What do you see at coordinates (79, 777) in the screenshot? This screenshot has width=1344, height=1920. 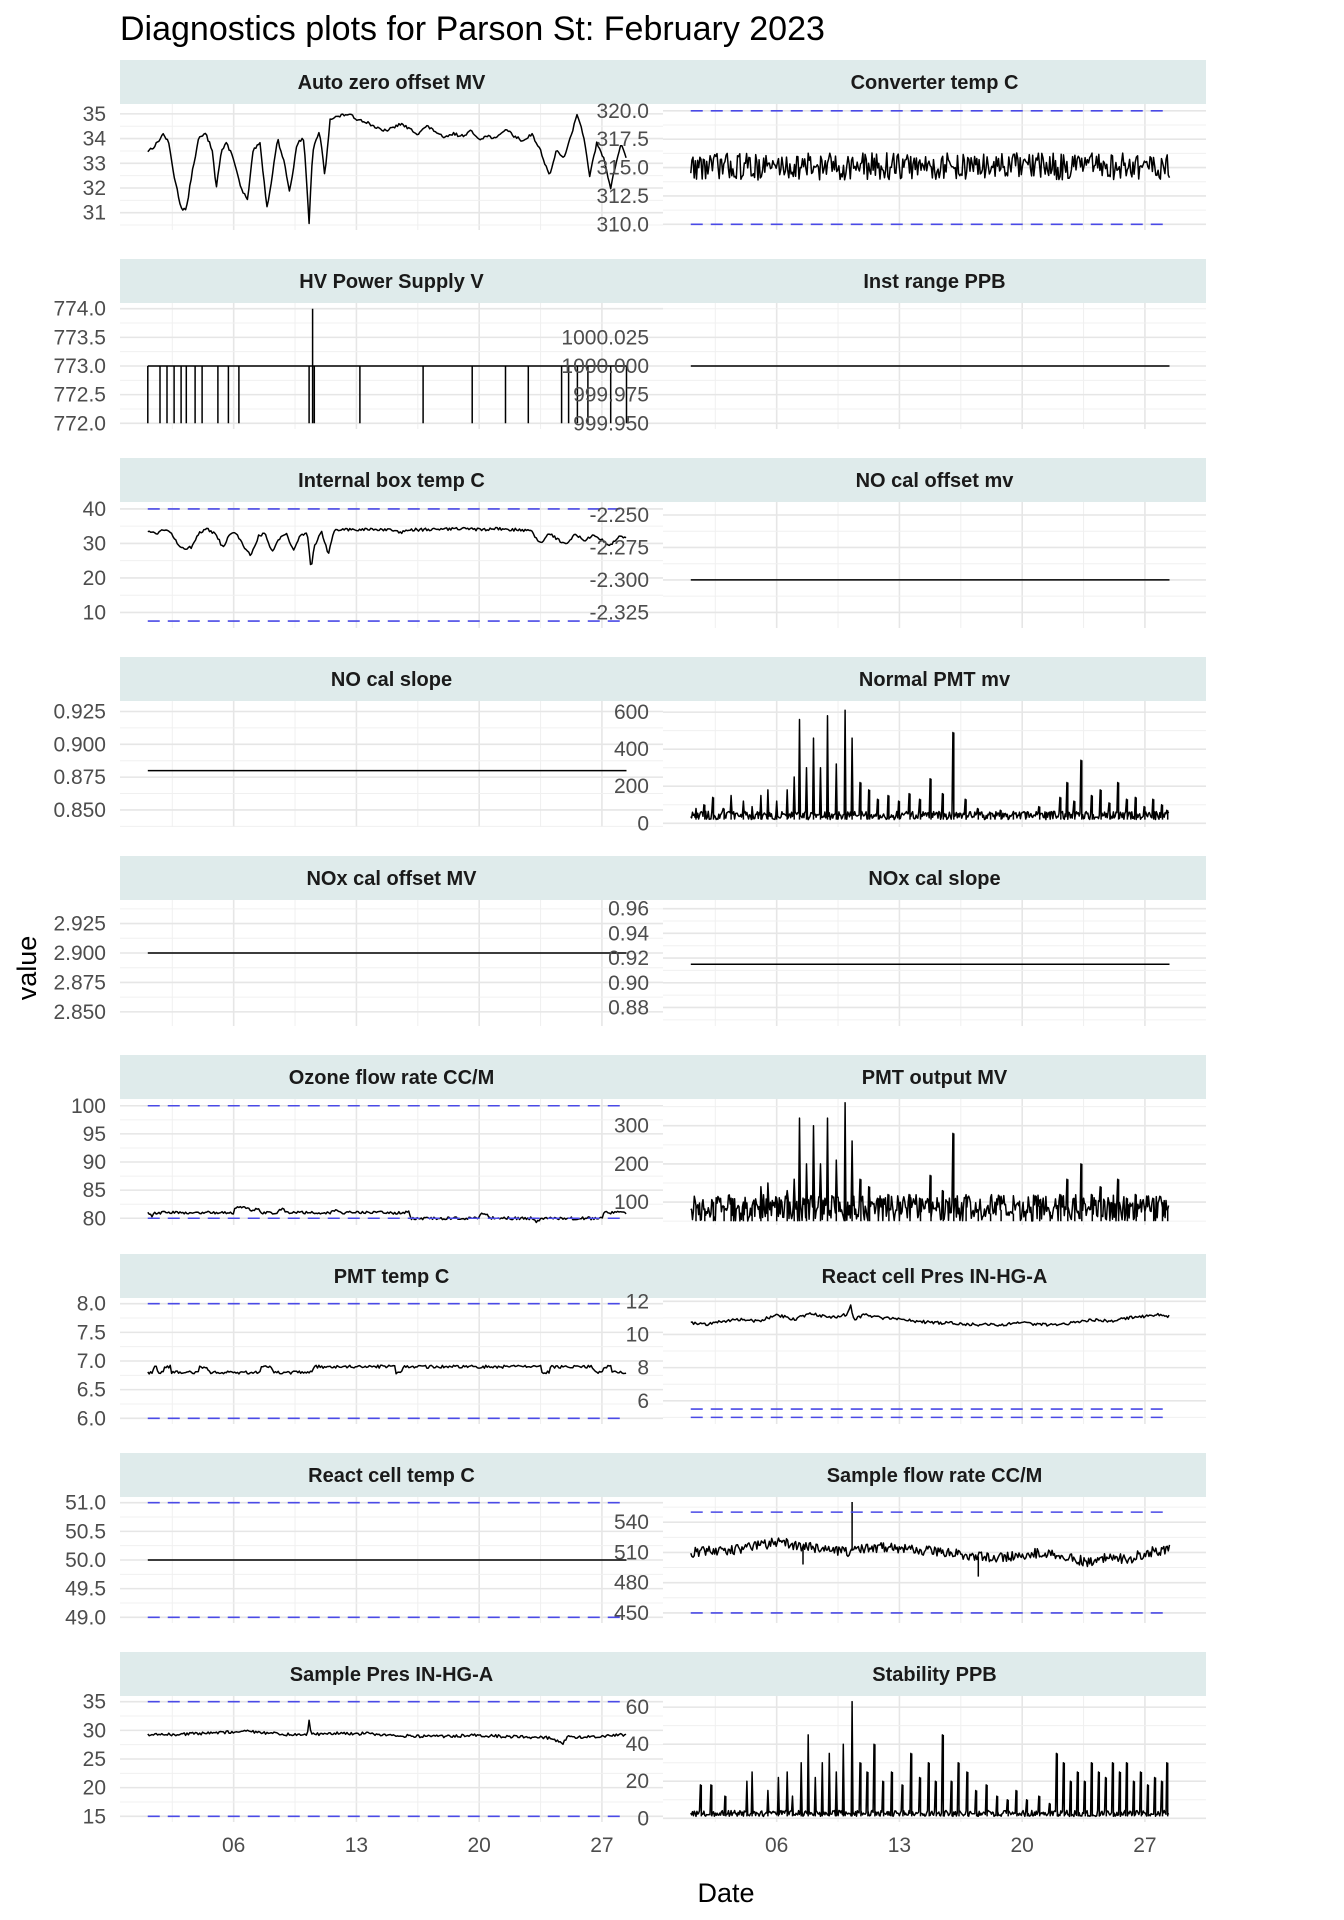 I see `y-tick-label: 0.875` at bounding box center [79, 777].